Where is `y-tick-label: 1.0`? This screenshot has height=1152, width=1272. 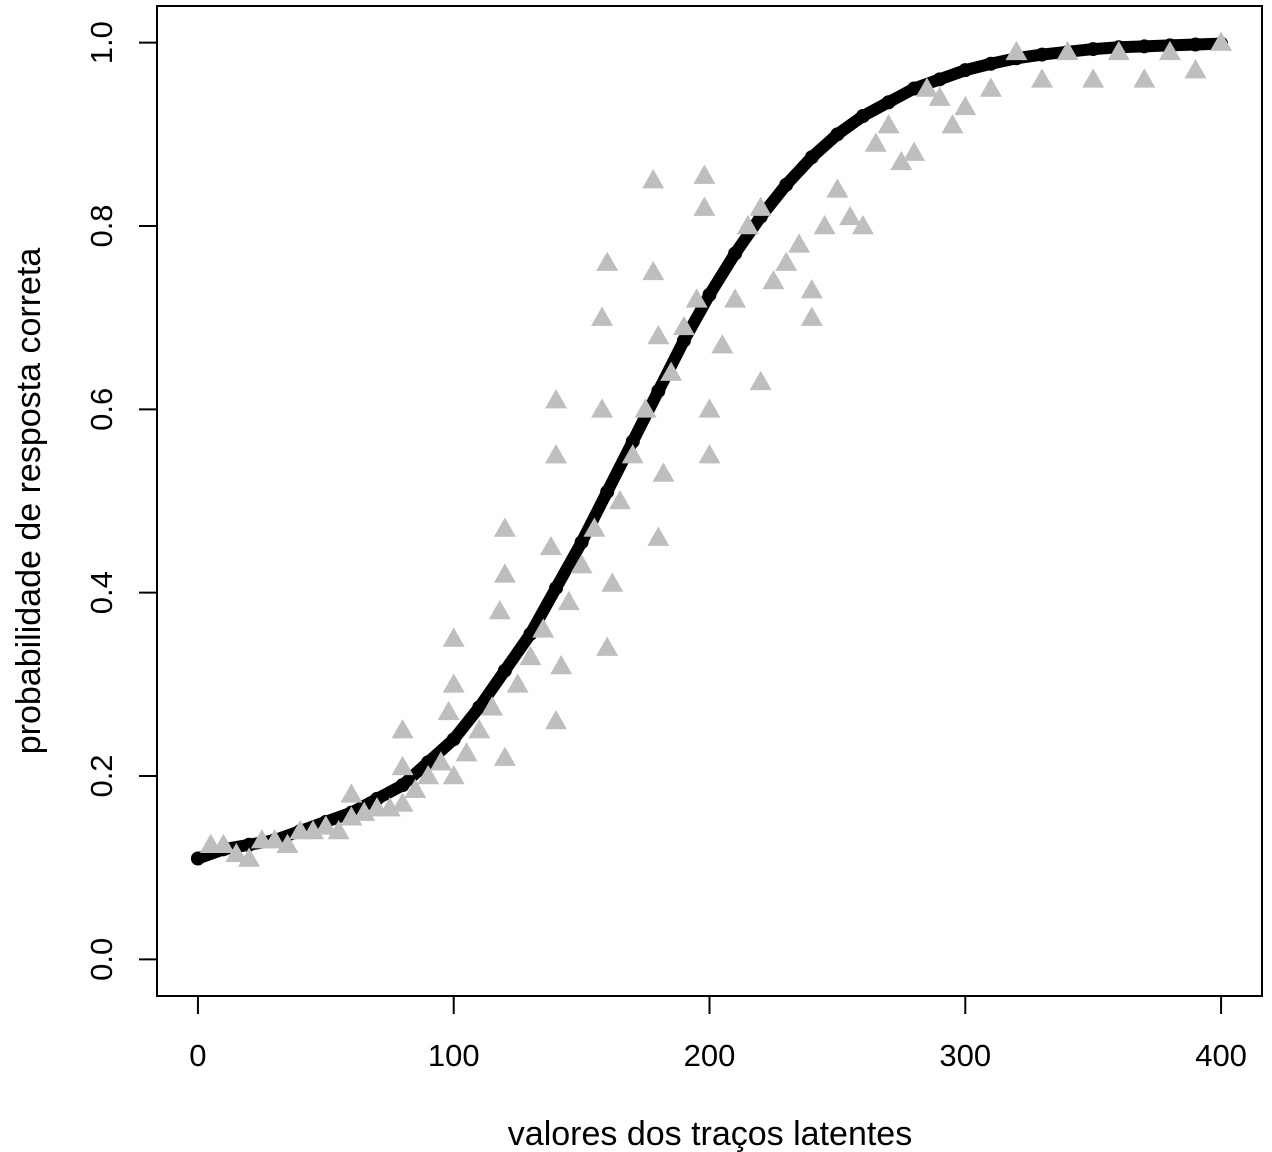
y-tick-label: 1.0 is located at coordinates (101, 42).